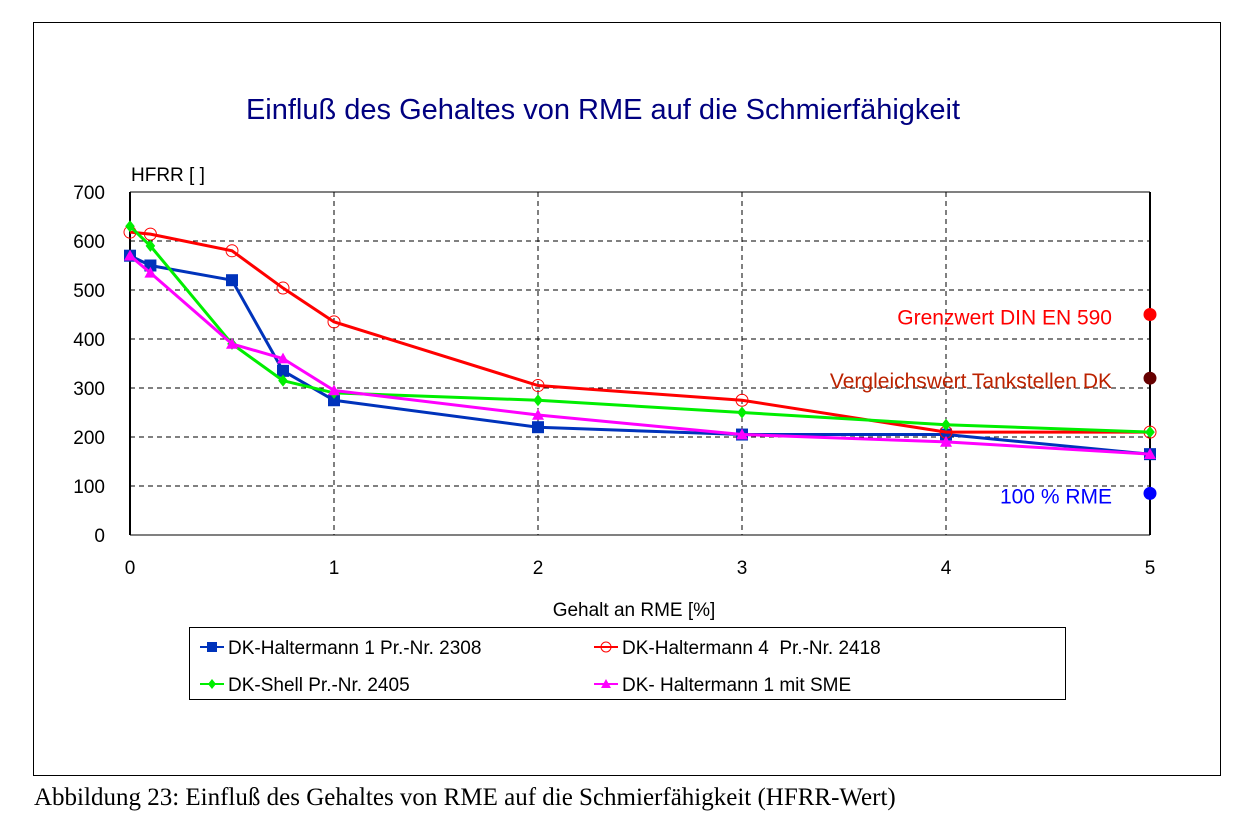 Image resolution: width=1245 pixels, height=832 pixels. Describe the element at coordinates (89, 340) in the screenshot. I see `y-tick-label: 400` at that location.